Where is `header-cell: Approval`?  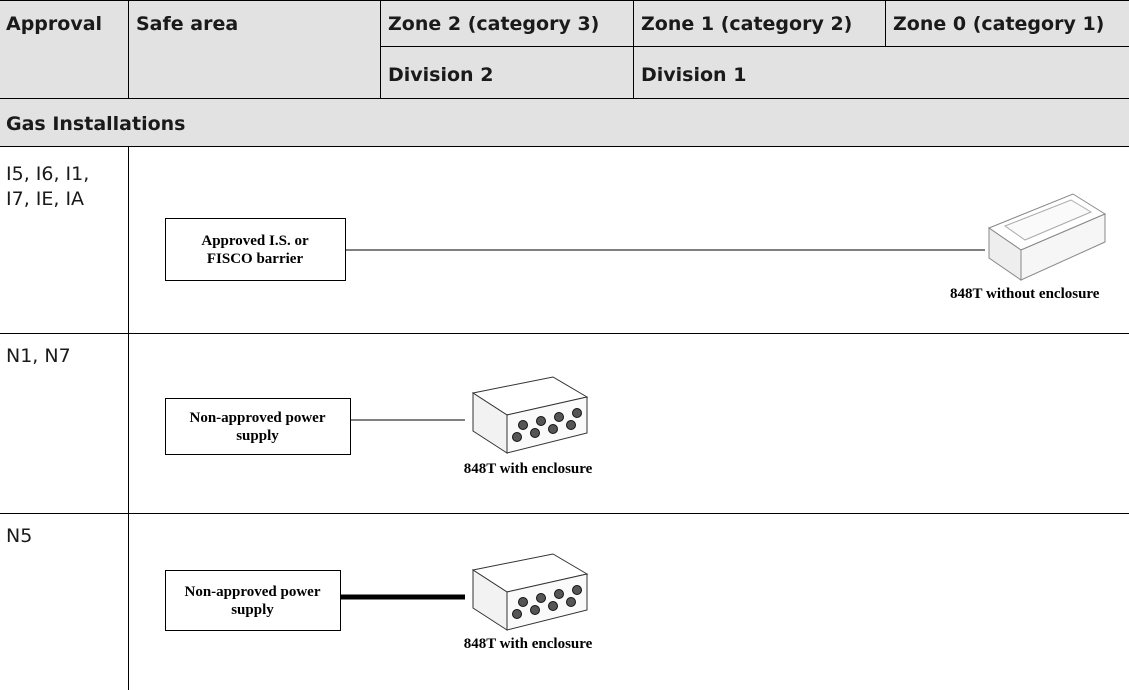 header-cell: Approval is located at coordinates (54, 24).